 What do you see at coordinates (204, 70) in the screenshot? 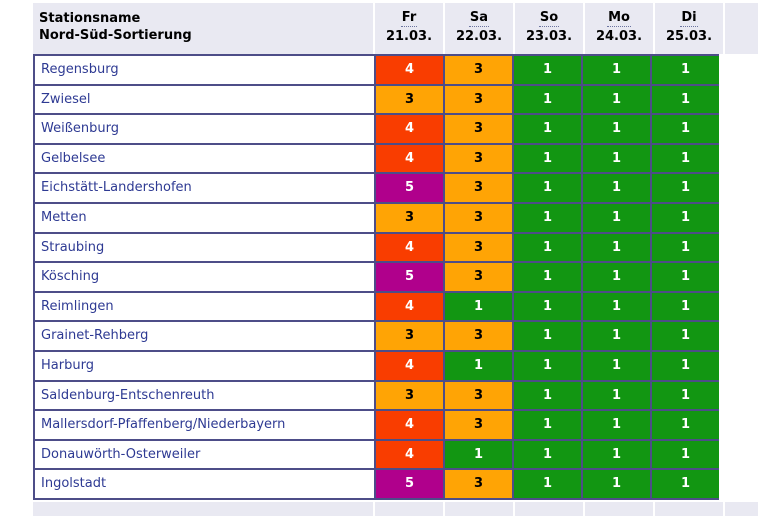
I see `station-name: Regensburg` at bounding box center [204, 70].